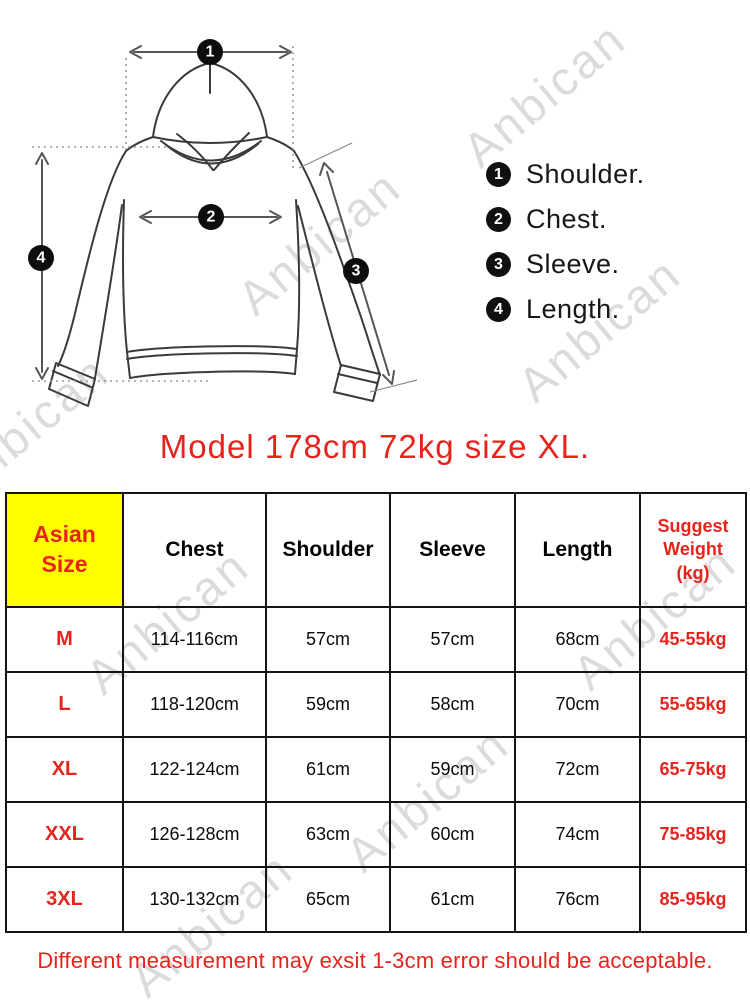  Describe the element at coordinates (577, 899) in the screenshot. I see `length-value: 76cm` at that location.